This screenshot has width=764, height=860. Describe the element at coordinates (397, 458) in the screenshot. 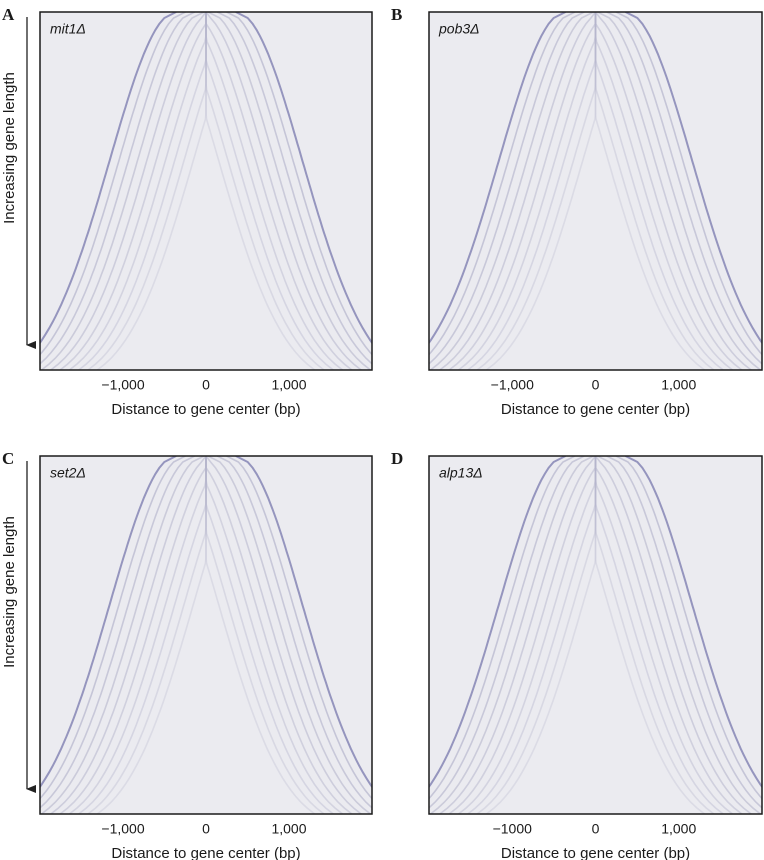

I see `panel-label: D` at that location.